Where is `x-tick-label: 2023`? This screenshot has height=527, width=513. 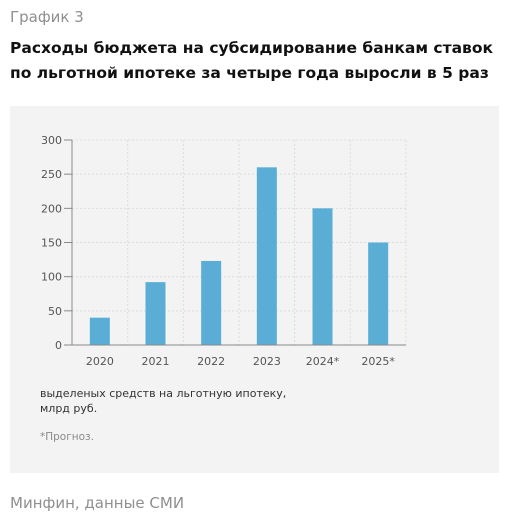
x-tick-label: 2023 is located at coordinates (267, 361).